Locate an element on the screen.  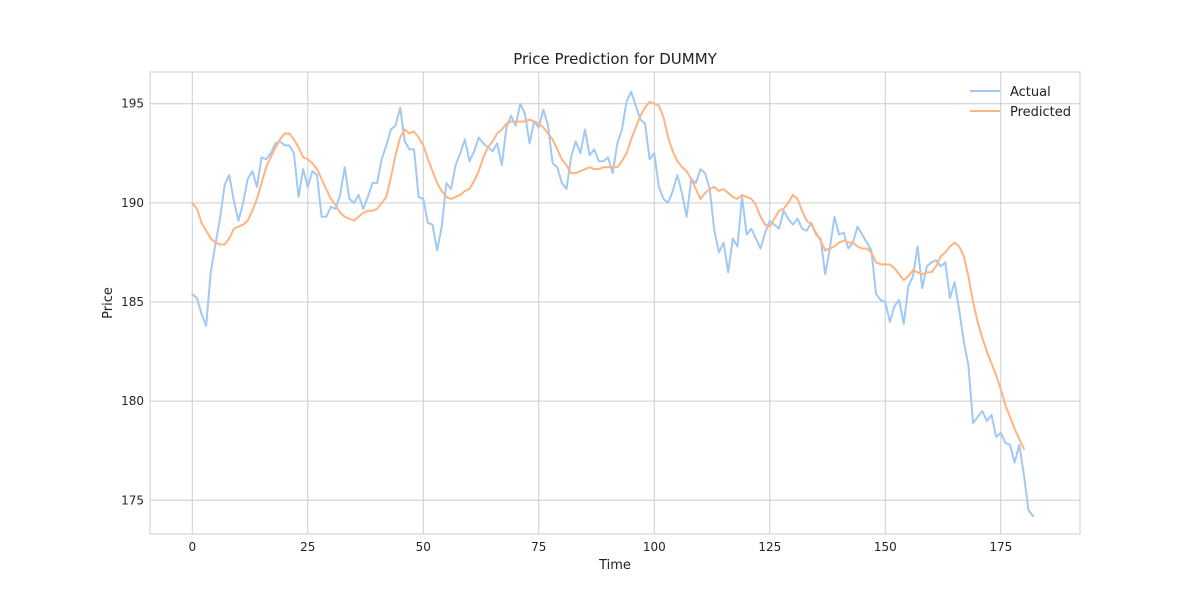
legend-label-predicted: Predicted is located at coordinates (1040, 112).